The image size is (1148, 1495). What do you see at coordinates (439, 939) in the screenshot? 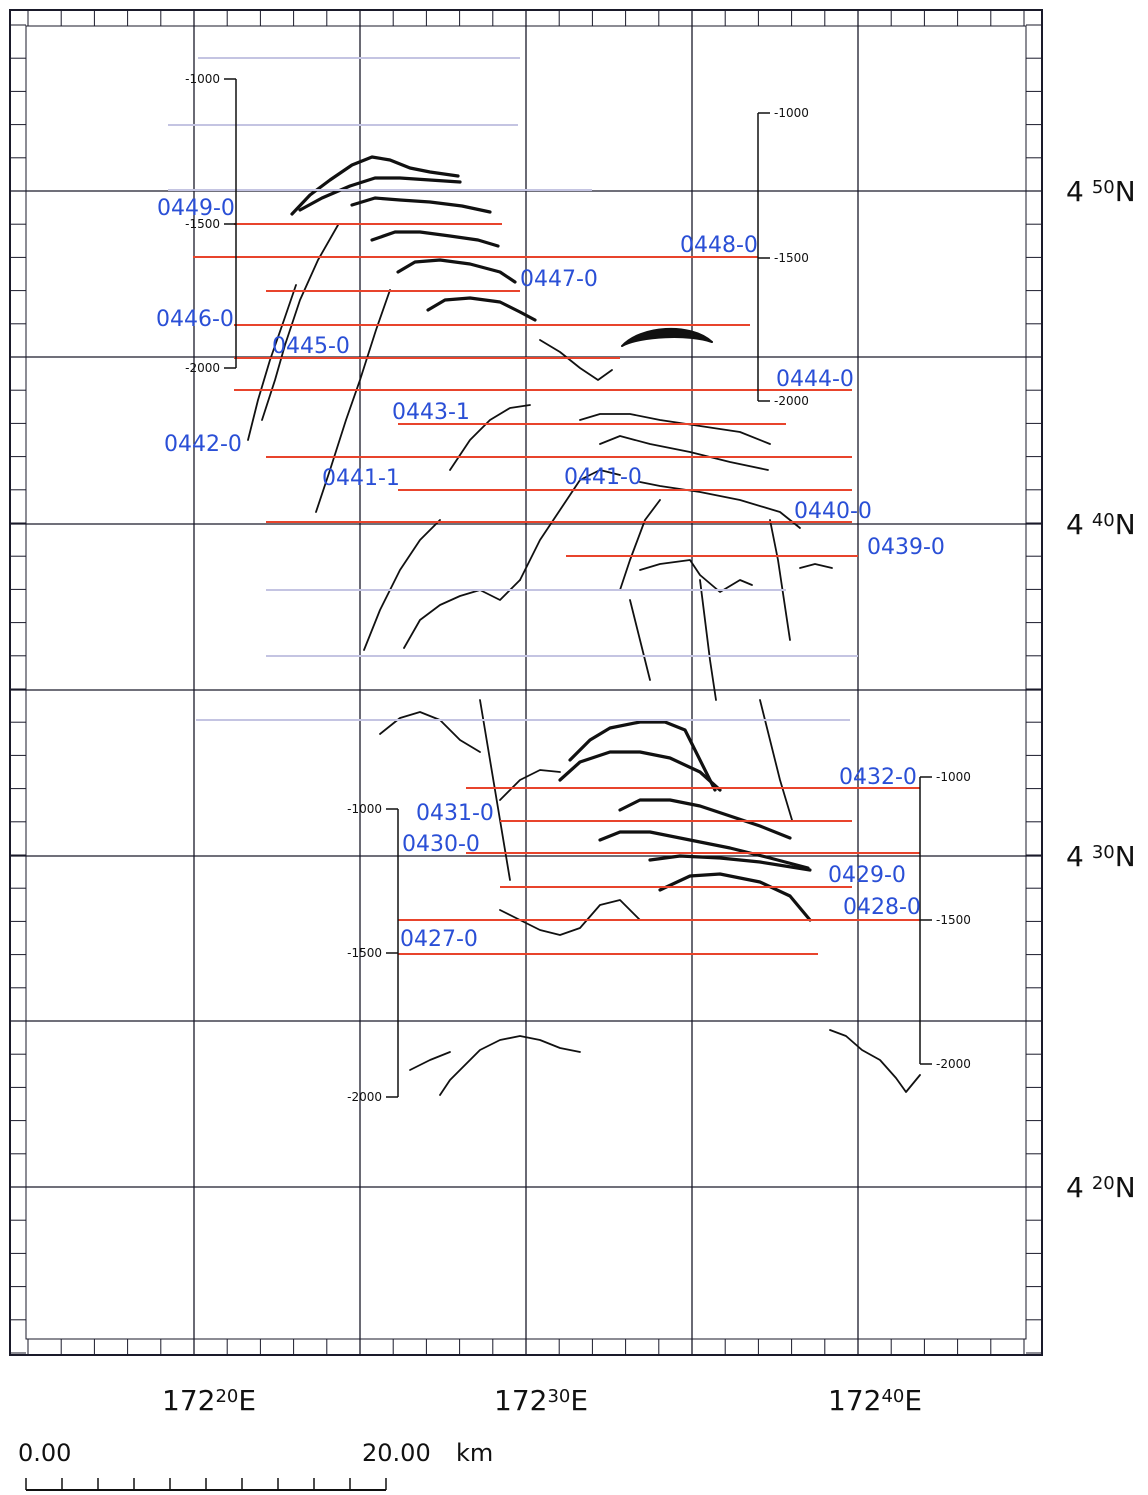
I see `survey-line-label-0427-0: 0427-0` at bounding box center [439, 939].